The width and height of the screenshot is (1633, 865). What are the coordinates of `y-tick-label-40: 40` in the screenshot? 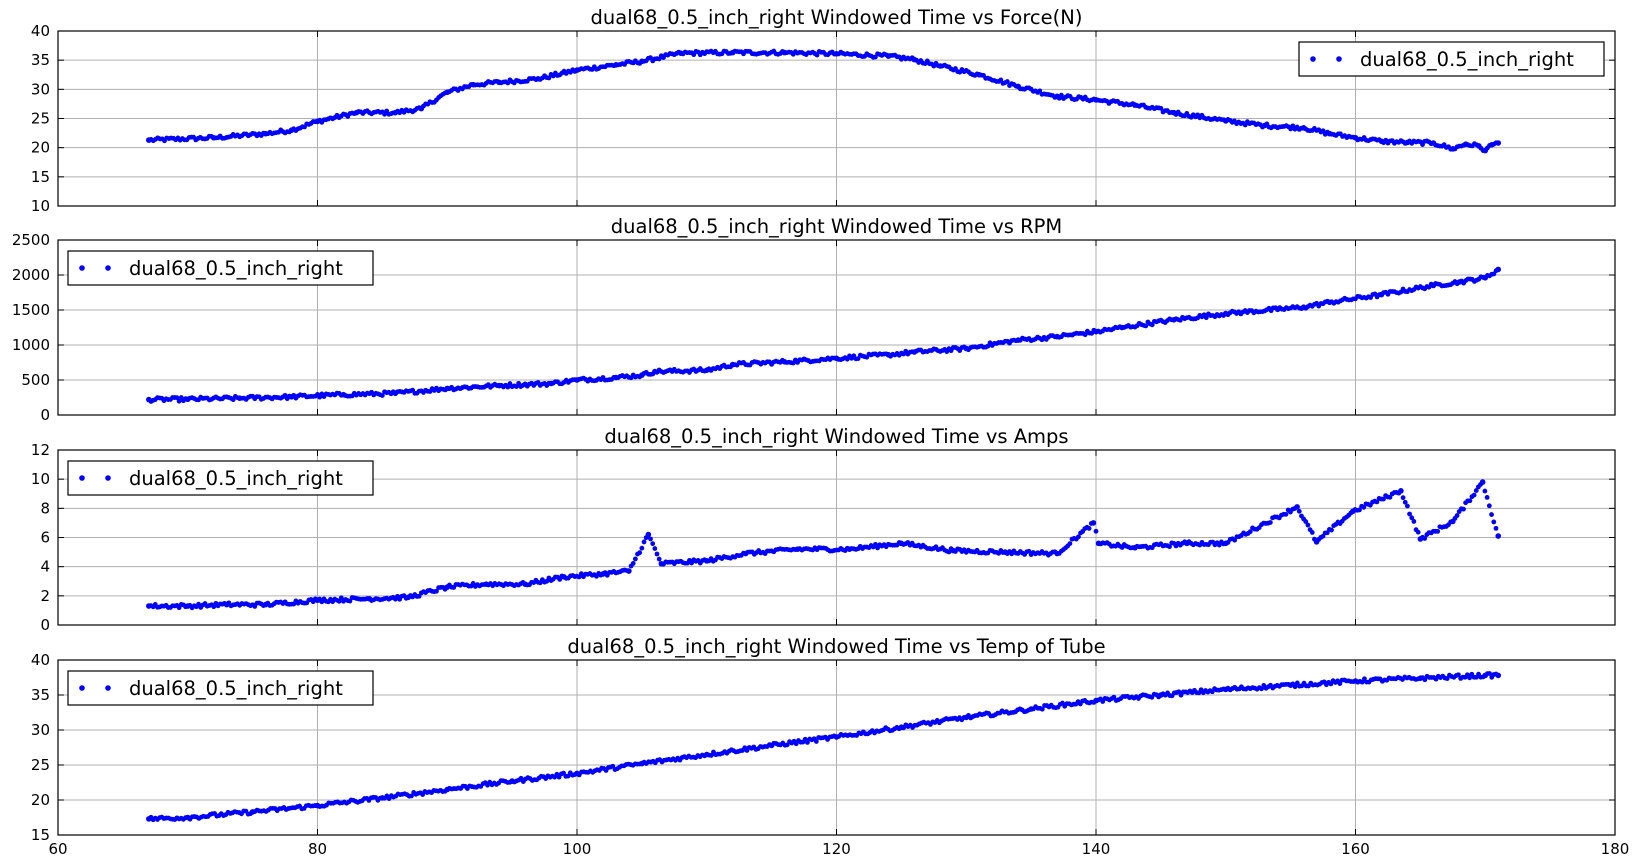 It's located at (40, 660).